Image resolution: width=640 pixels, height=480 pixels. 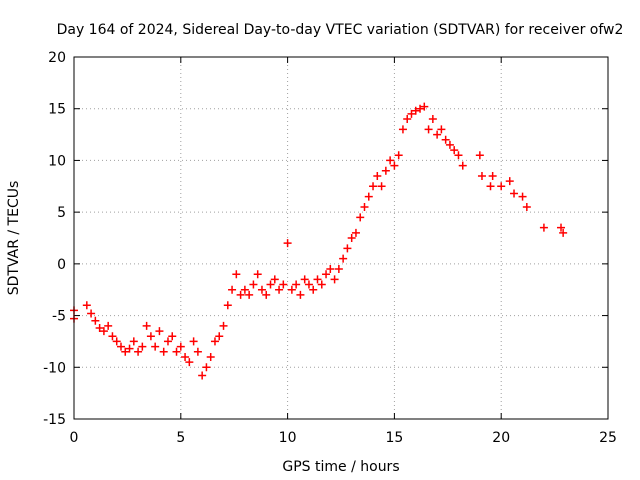 I want to click on x-tick-label: 0, so click(x=74, y=438).